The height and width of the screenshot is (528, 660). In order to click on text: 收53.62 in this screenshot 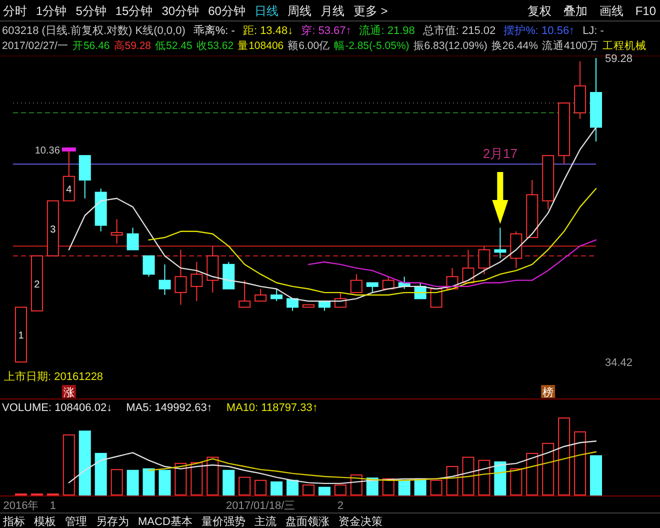, I will do `click(215, 46)`.